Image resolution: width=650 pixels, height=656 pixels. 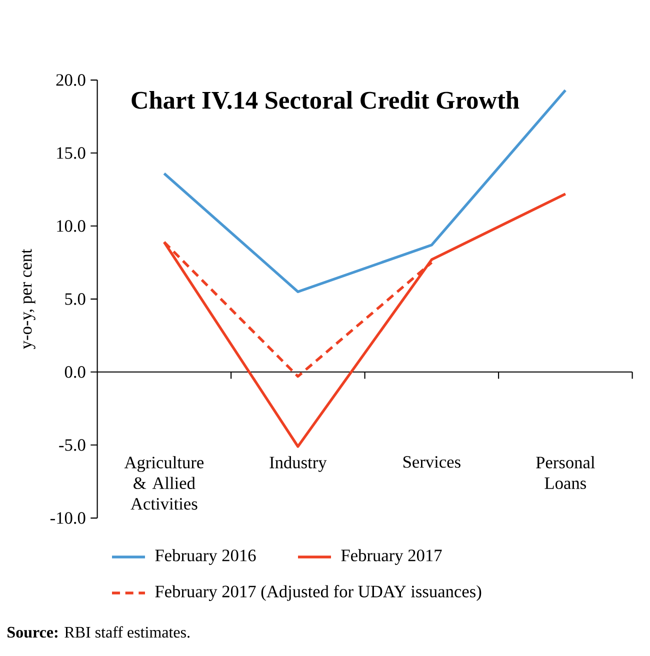 What do you see at coordinates (164, 483) in the screenshot?
I see `x-tick-label: Agriculture & Allied Activities` at bounding box center [164, 483].